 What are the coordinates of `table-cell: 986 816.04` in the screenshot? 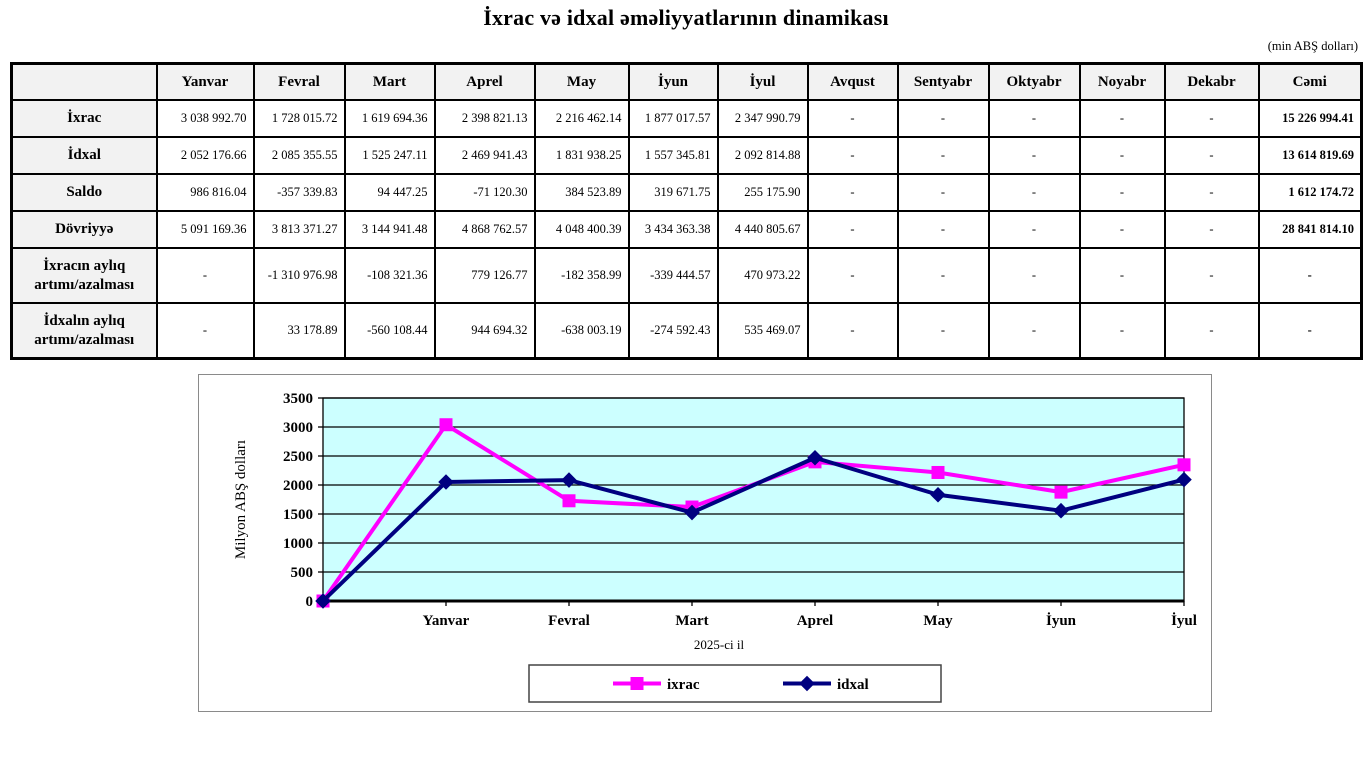 It's located at (205, 192).